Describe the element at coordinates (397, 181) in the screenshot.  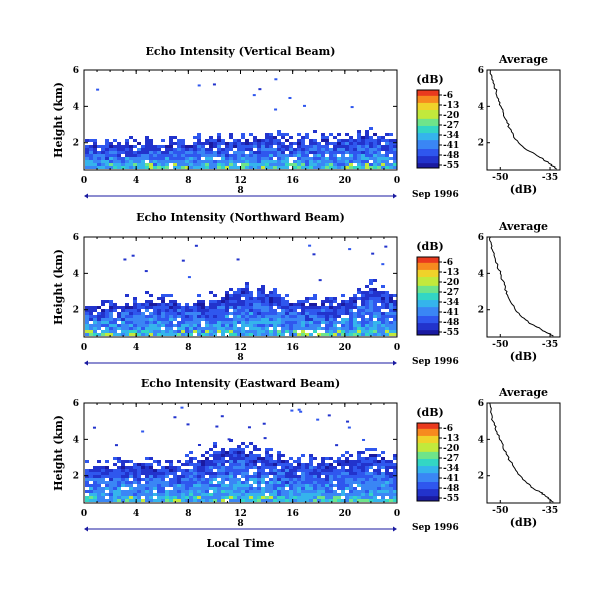
I see `x-tick-label: 0` at that location.